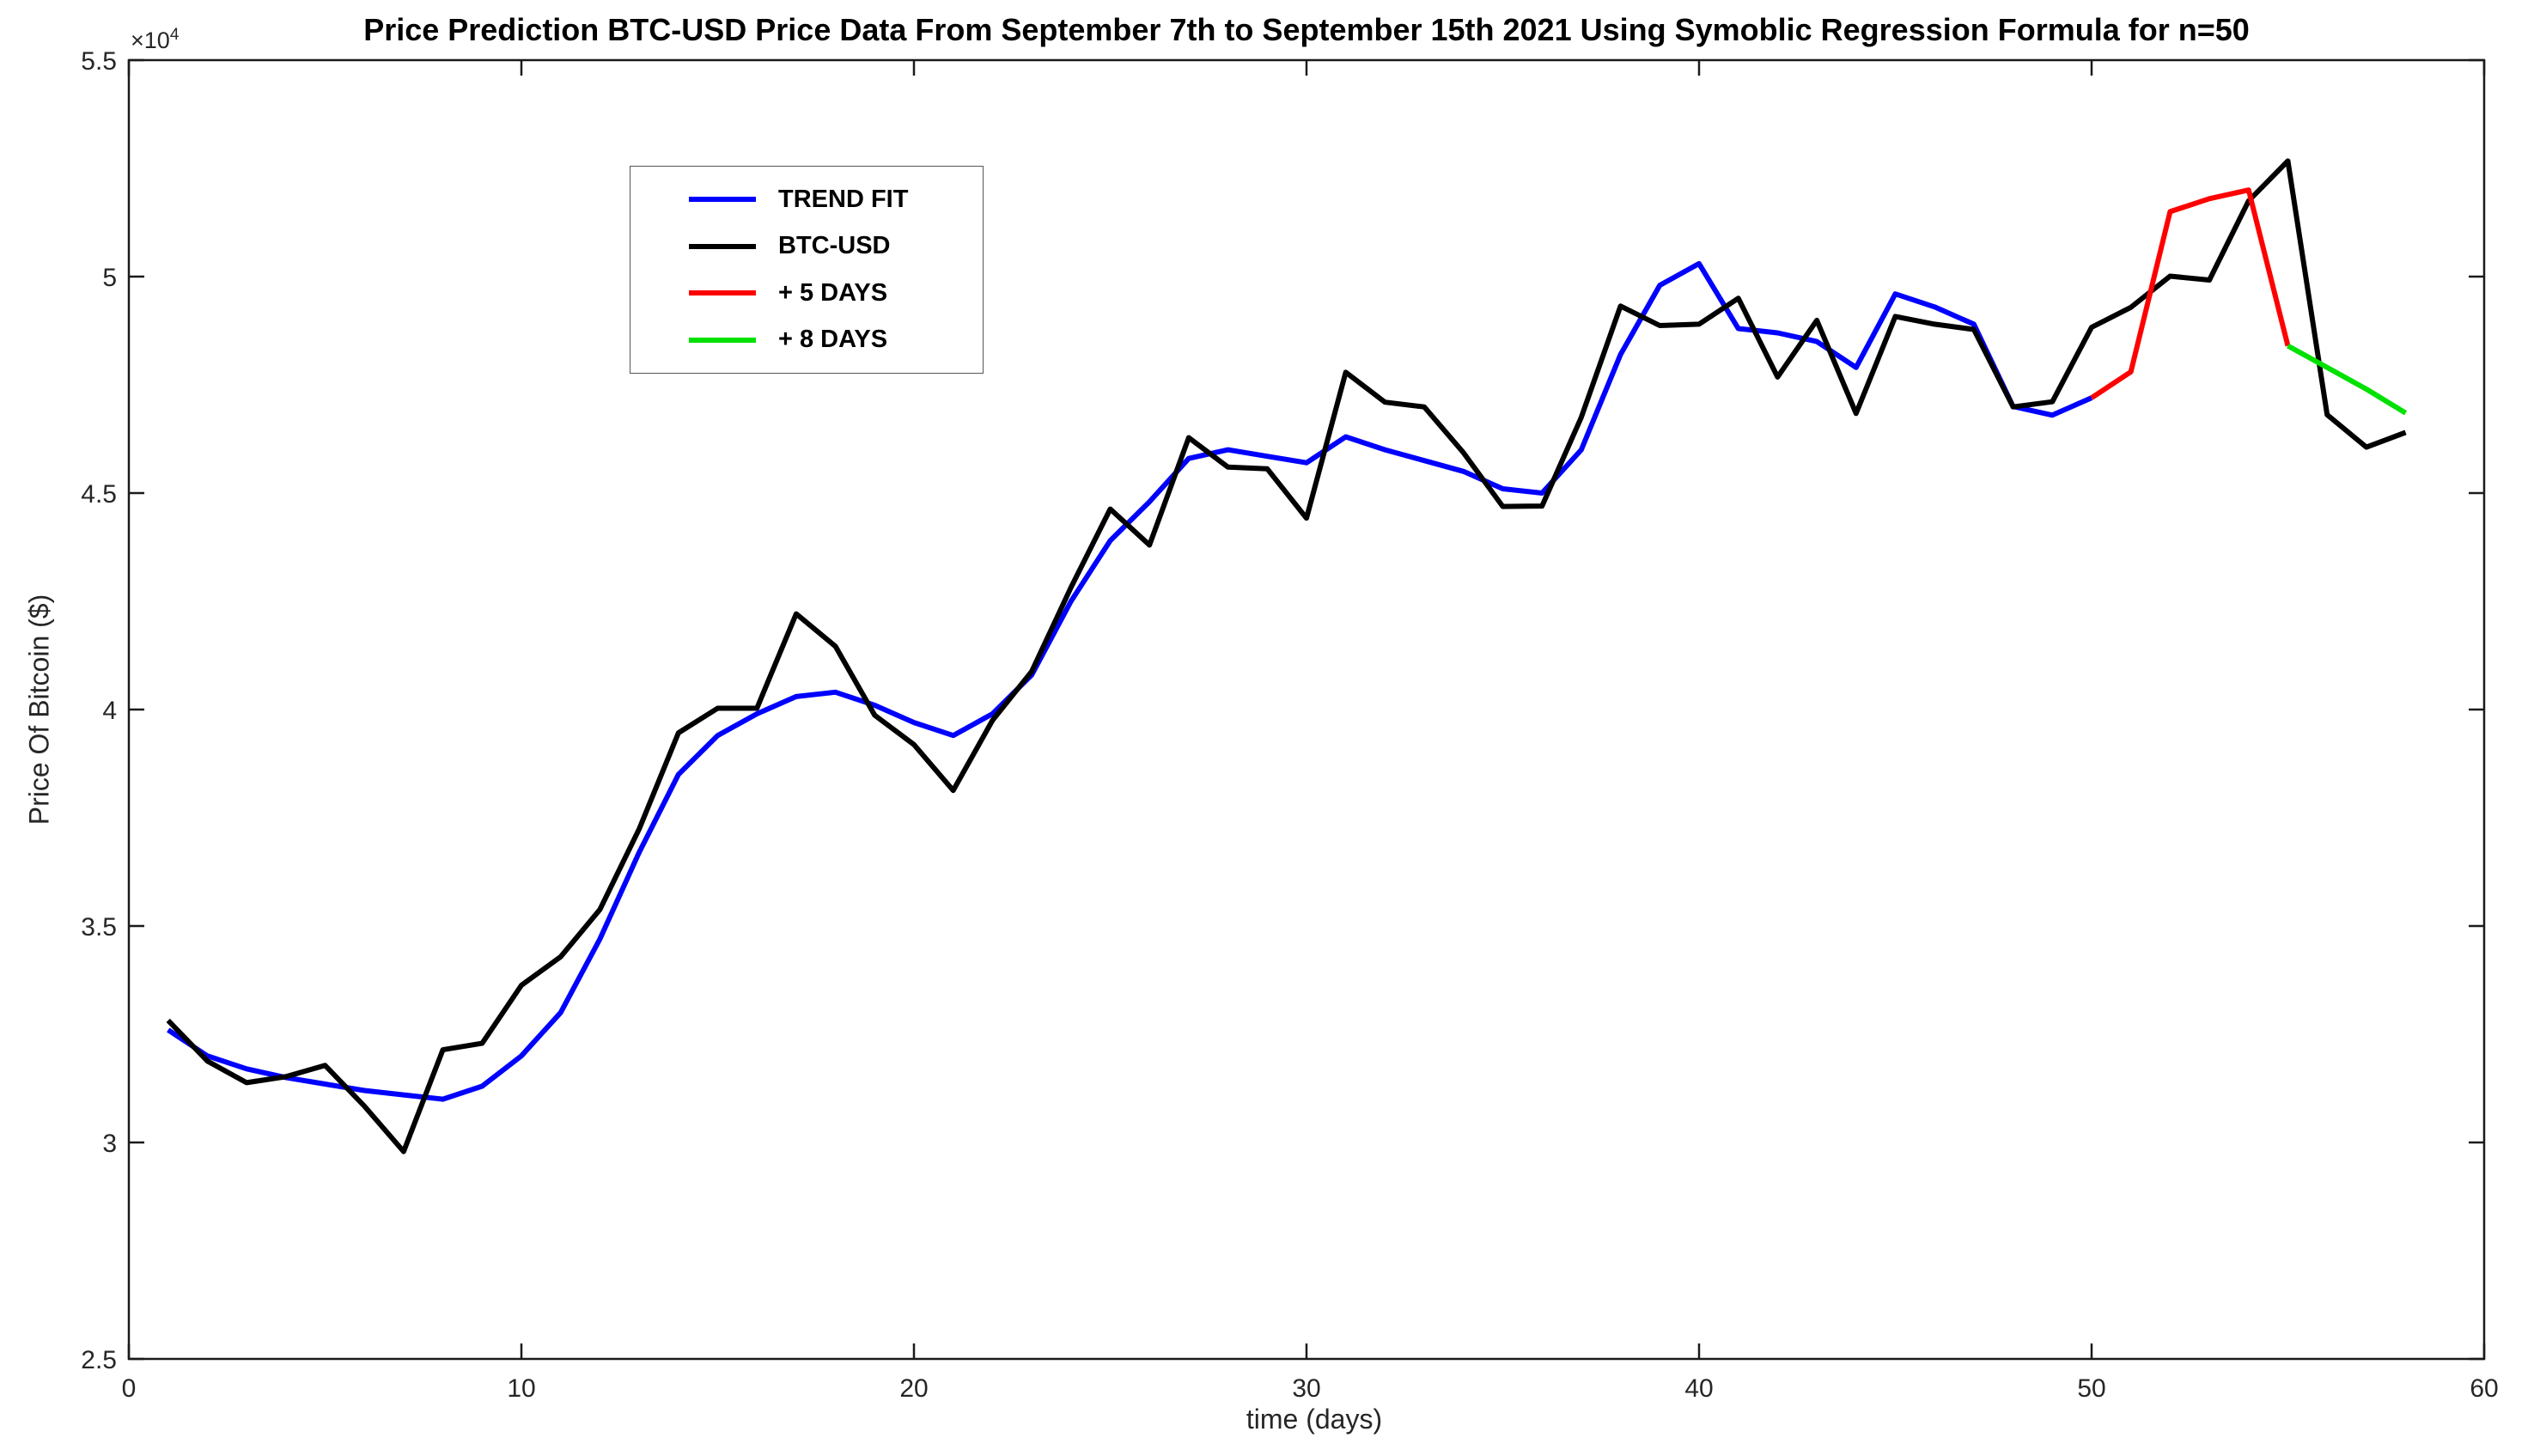 This screenshot has width=2546, height=1456. I want to click on y-tick-label: 4, so click(109, 711).